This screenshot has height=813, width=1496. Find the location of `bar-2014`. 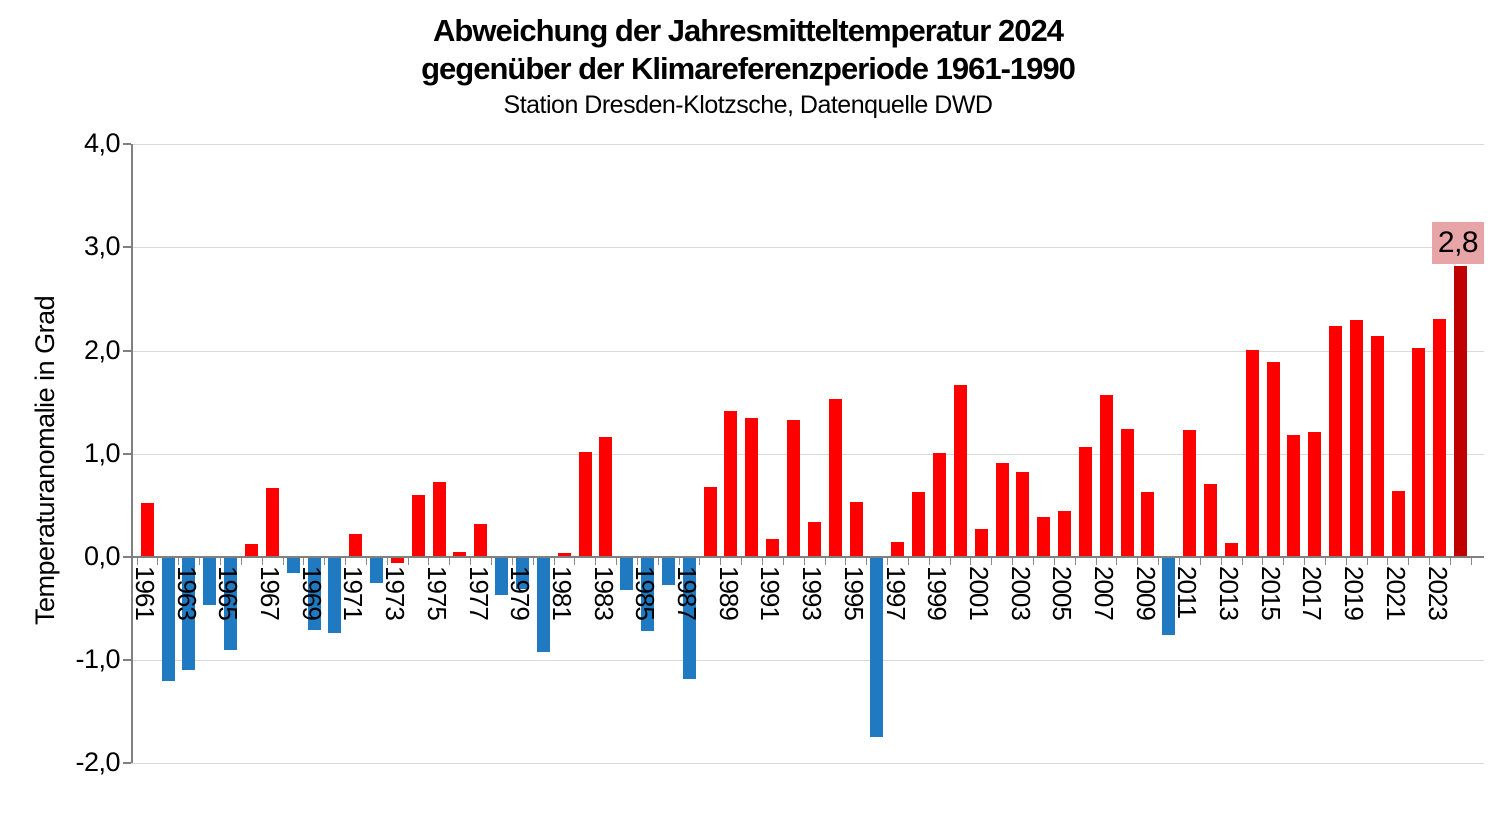

bar-2014 is located at coordinates (1252, 453).